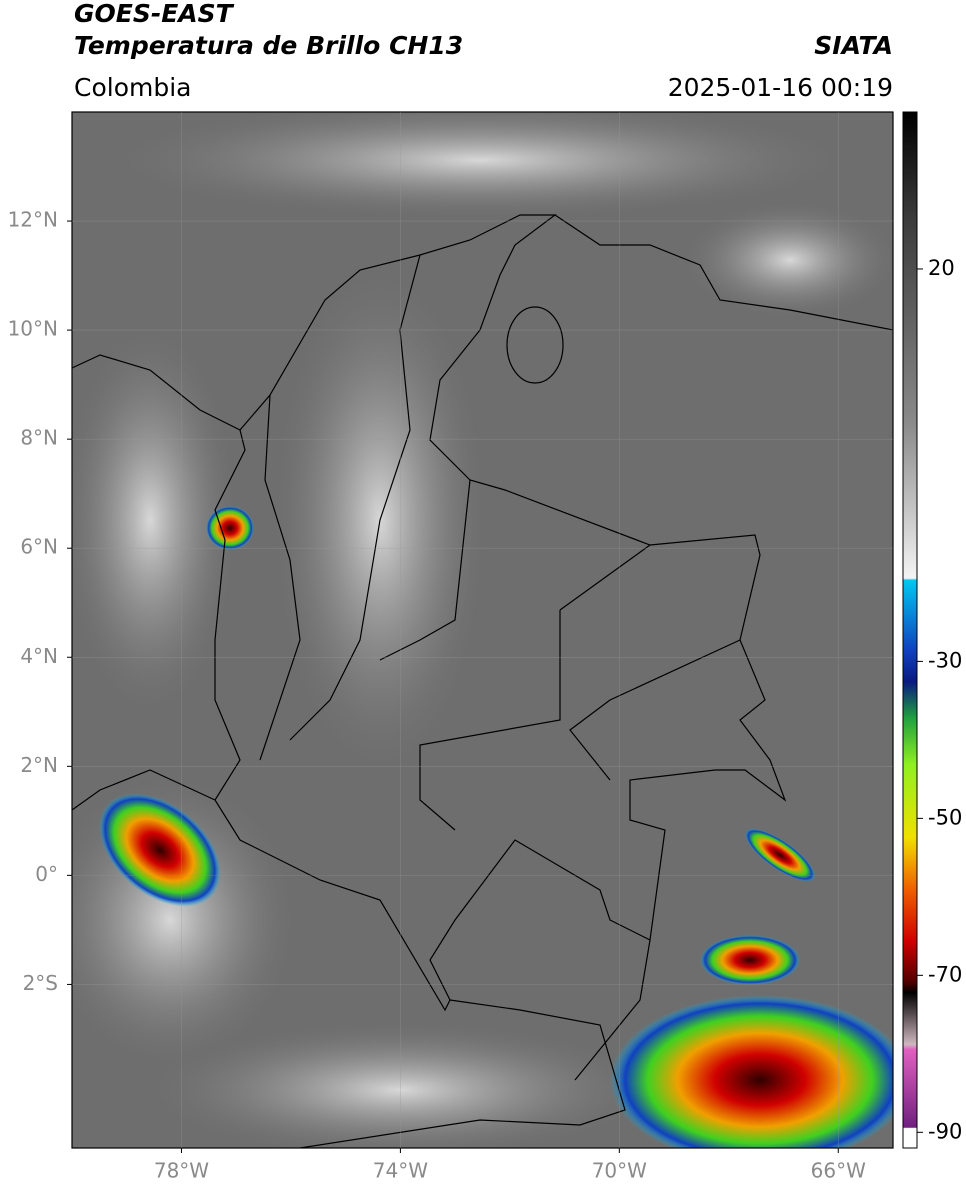  What do you see at coordinates (838, 1171) in the screenshot?
I see `x-tick-label: 66°W` at bounding box center [838, 1171].